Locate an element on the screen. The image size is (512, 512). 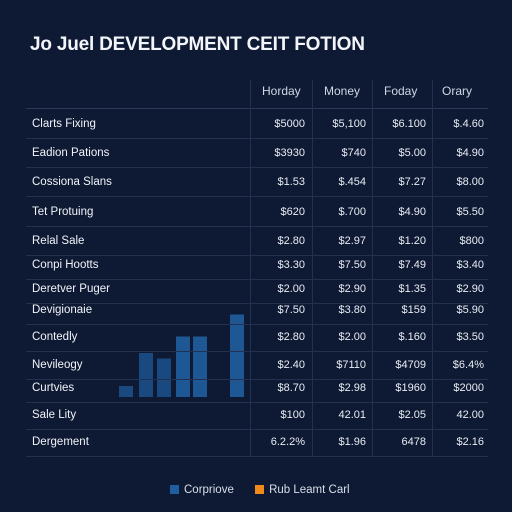
legend: Corpriove Rub Leamt Carl is located at coordinates (269, 491).